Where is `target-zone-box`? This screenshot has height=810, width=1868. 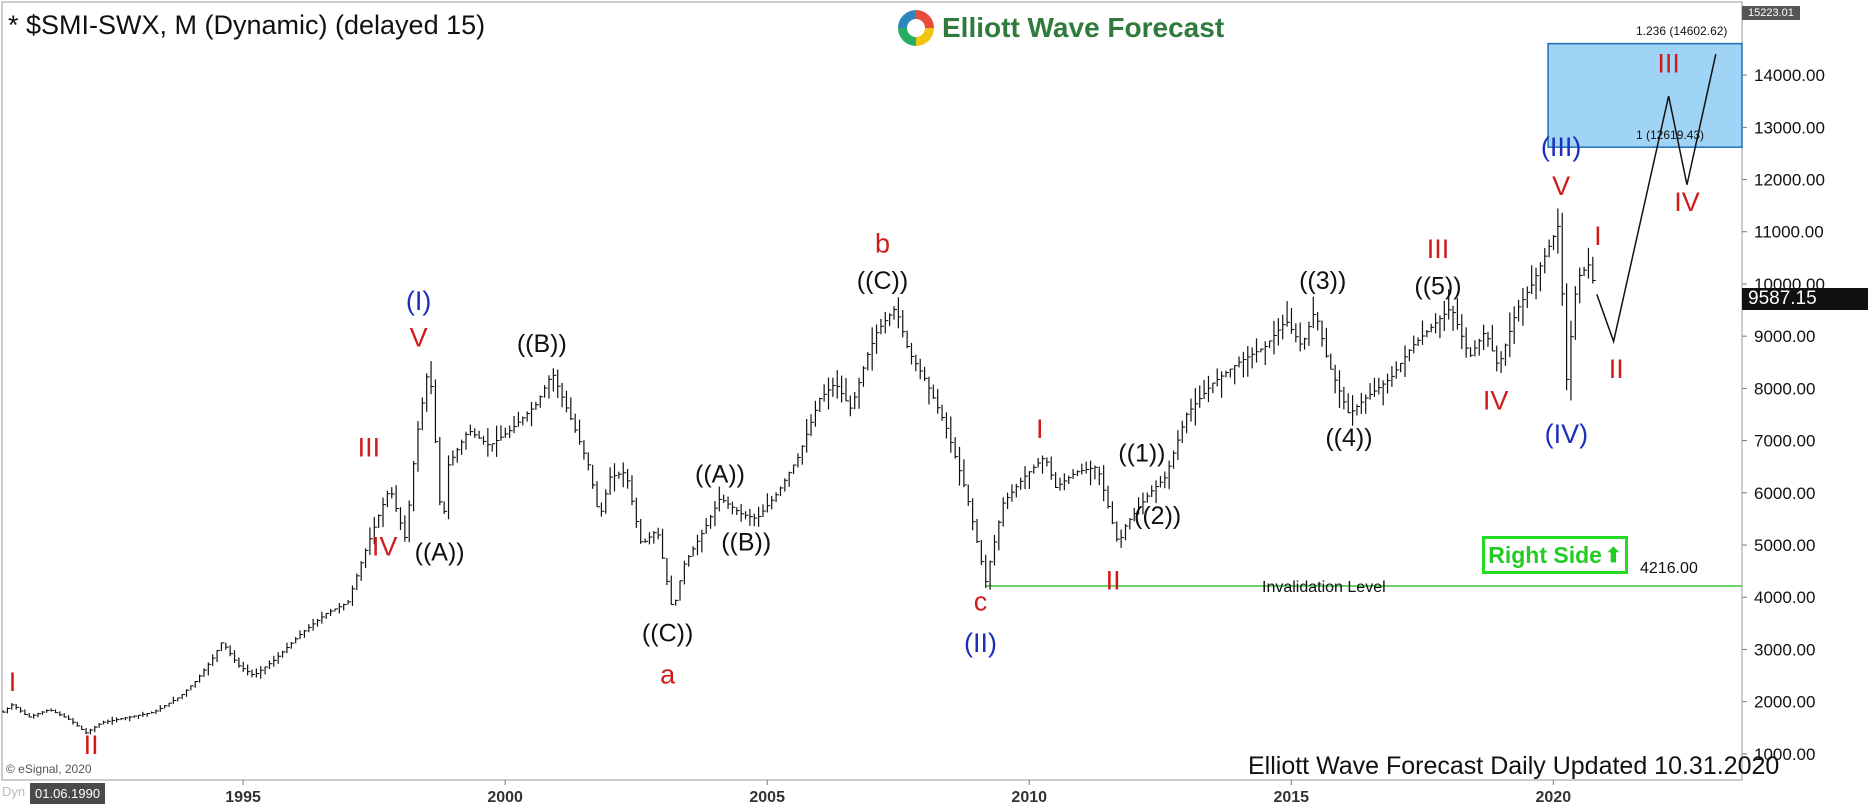 target-zone-box is located at coordinates (1645, 95).